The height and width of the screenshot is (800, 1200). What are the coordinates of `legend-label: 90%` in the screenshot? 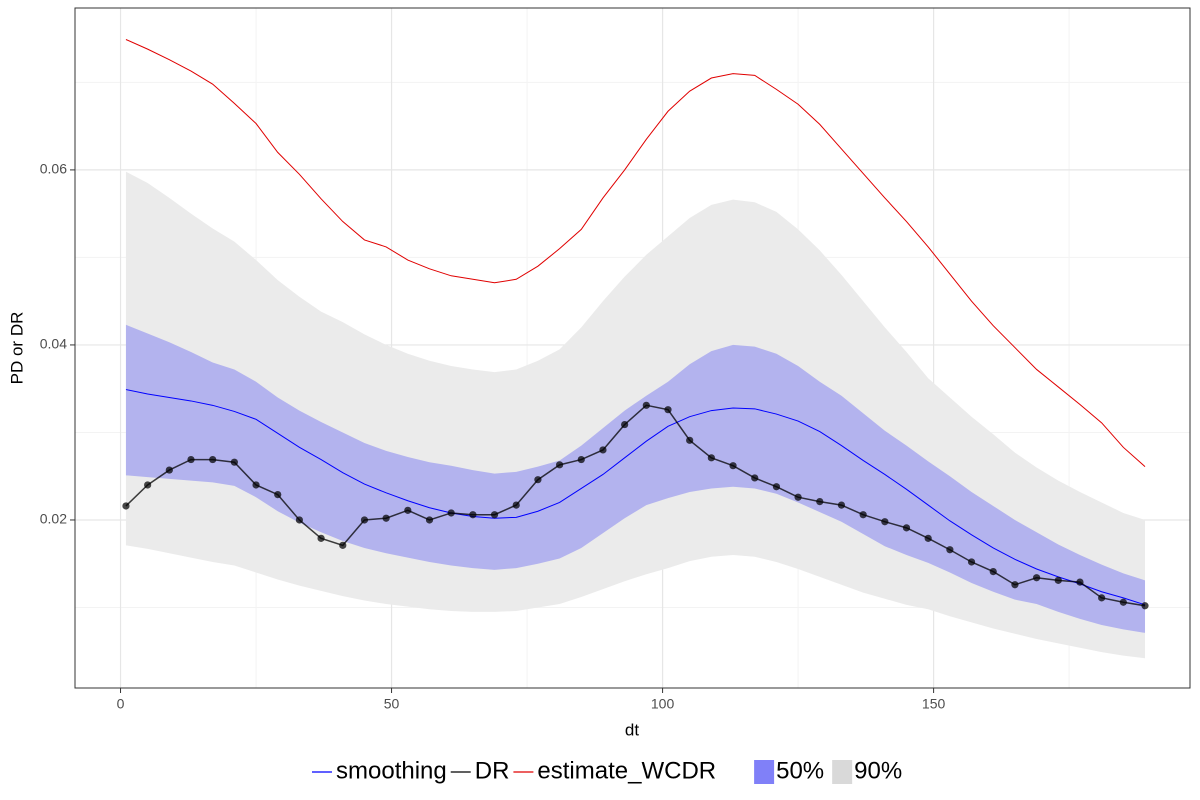 It's located at (878, 770).